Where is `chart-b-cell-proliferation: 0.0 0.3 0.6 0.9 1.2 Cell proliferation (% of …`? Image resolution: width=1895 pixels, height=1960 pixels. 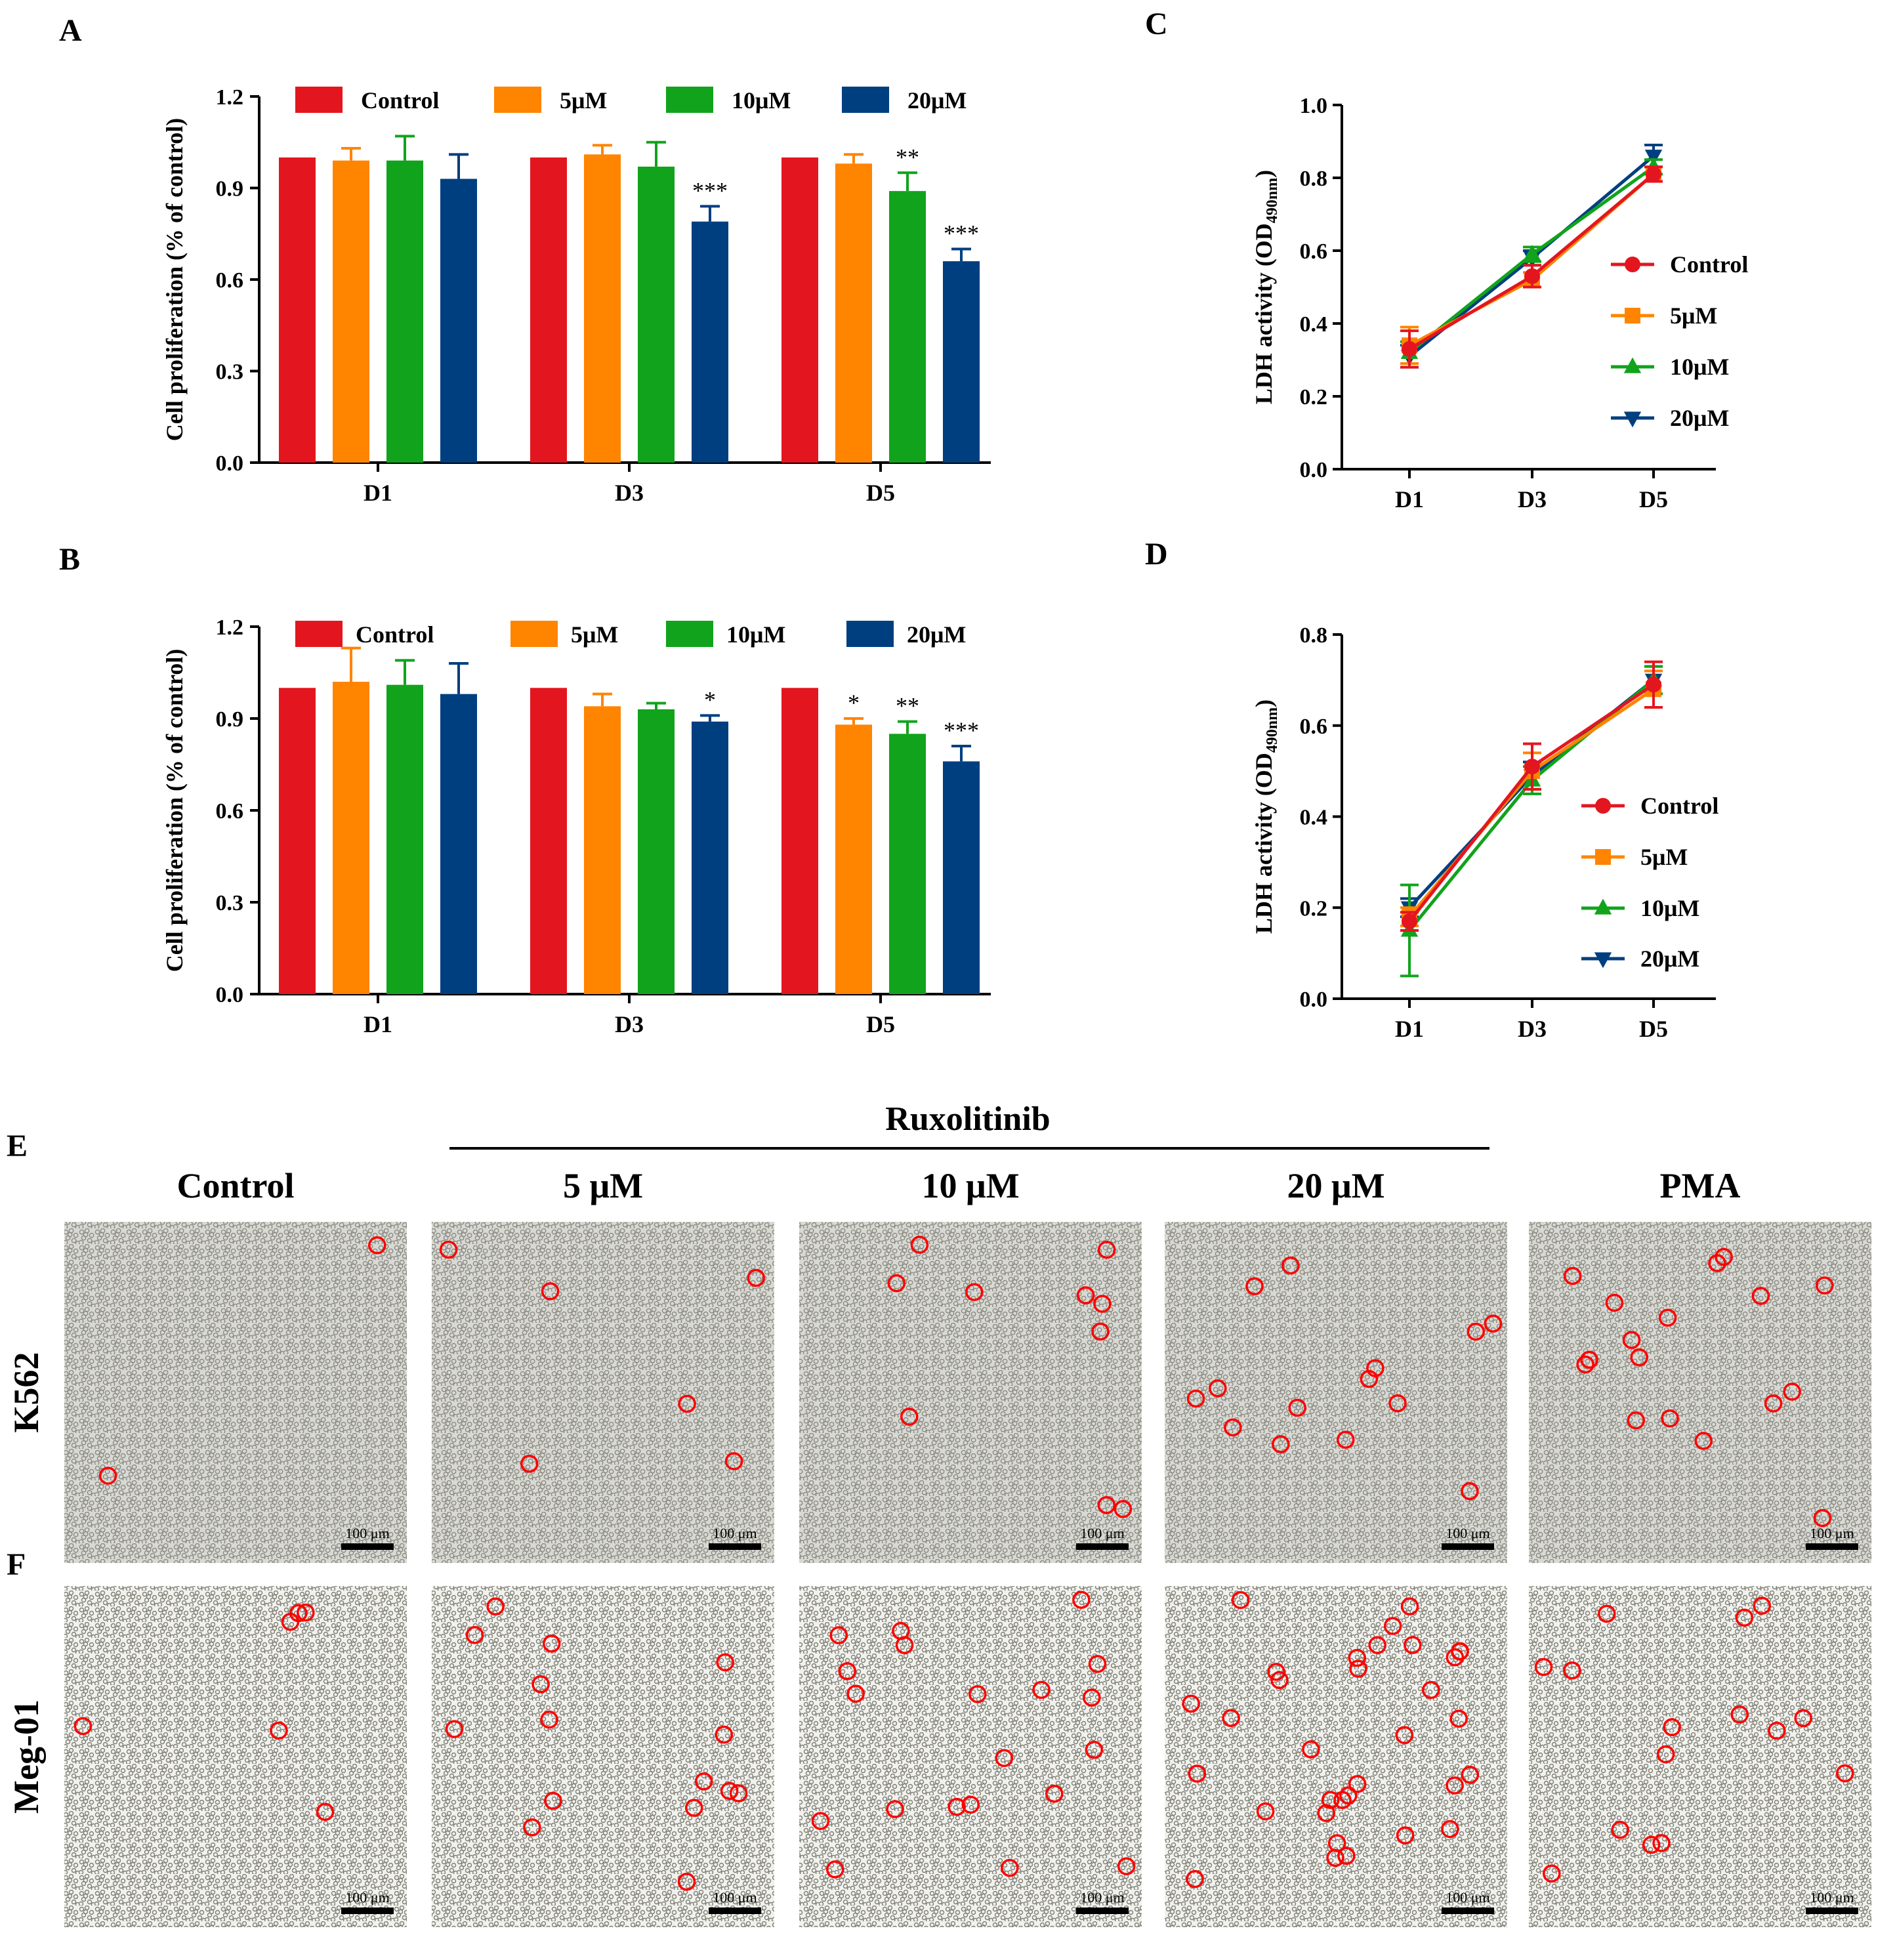 chart-b-cell-proliferation: 0.0 0.3 0.6 0.9 1.2 Cell proliferation (% of … is located at coordinates (576, 826).